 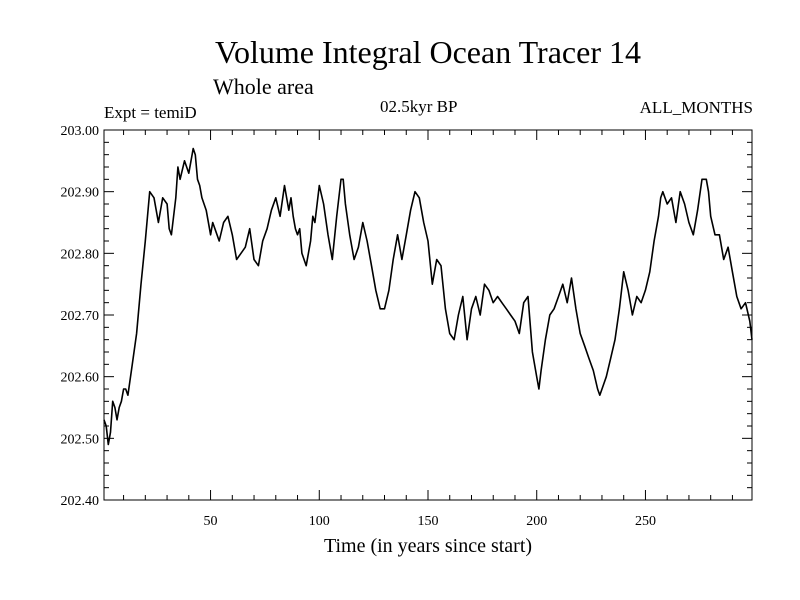 What do you see at coordinates (419, 106) in the screenshot?
I see `period-label: 02.5kyr BP` at bounding box center [419, 106].